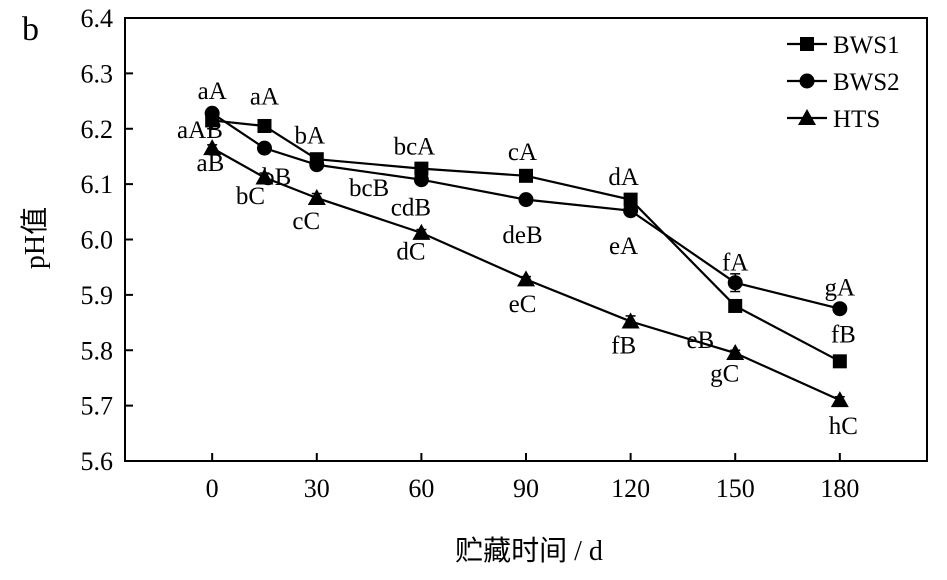 The width and height of the screenshot is (947, 580). I want to click on x-tick-label: 60, so click(421, 488).